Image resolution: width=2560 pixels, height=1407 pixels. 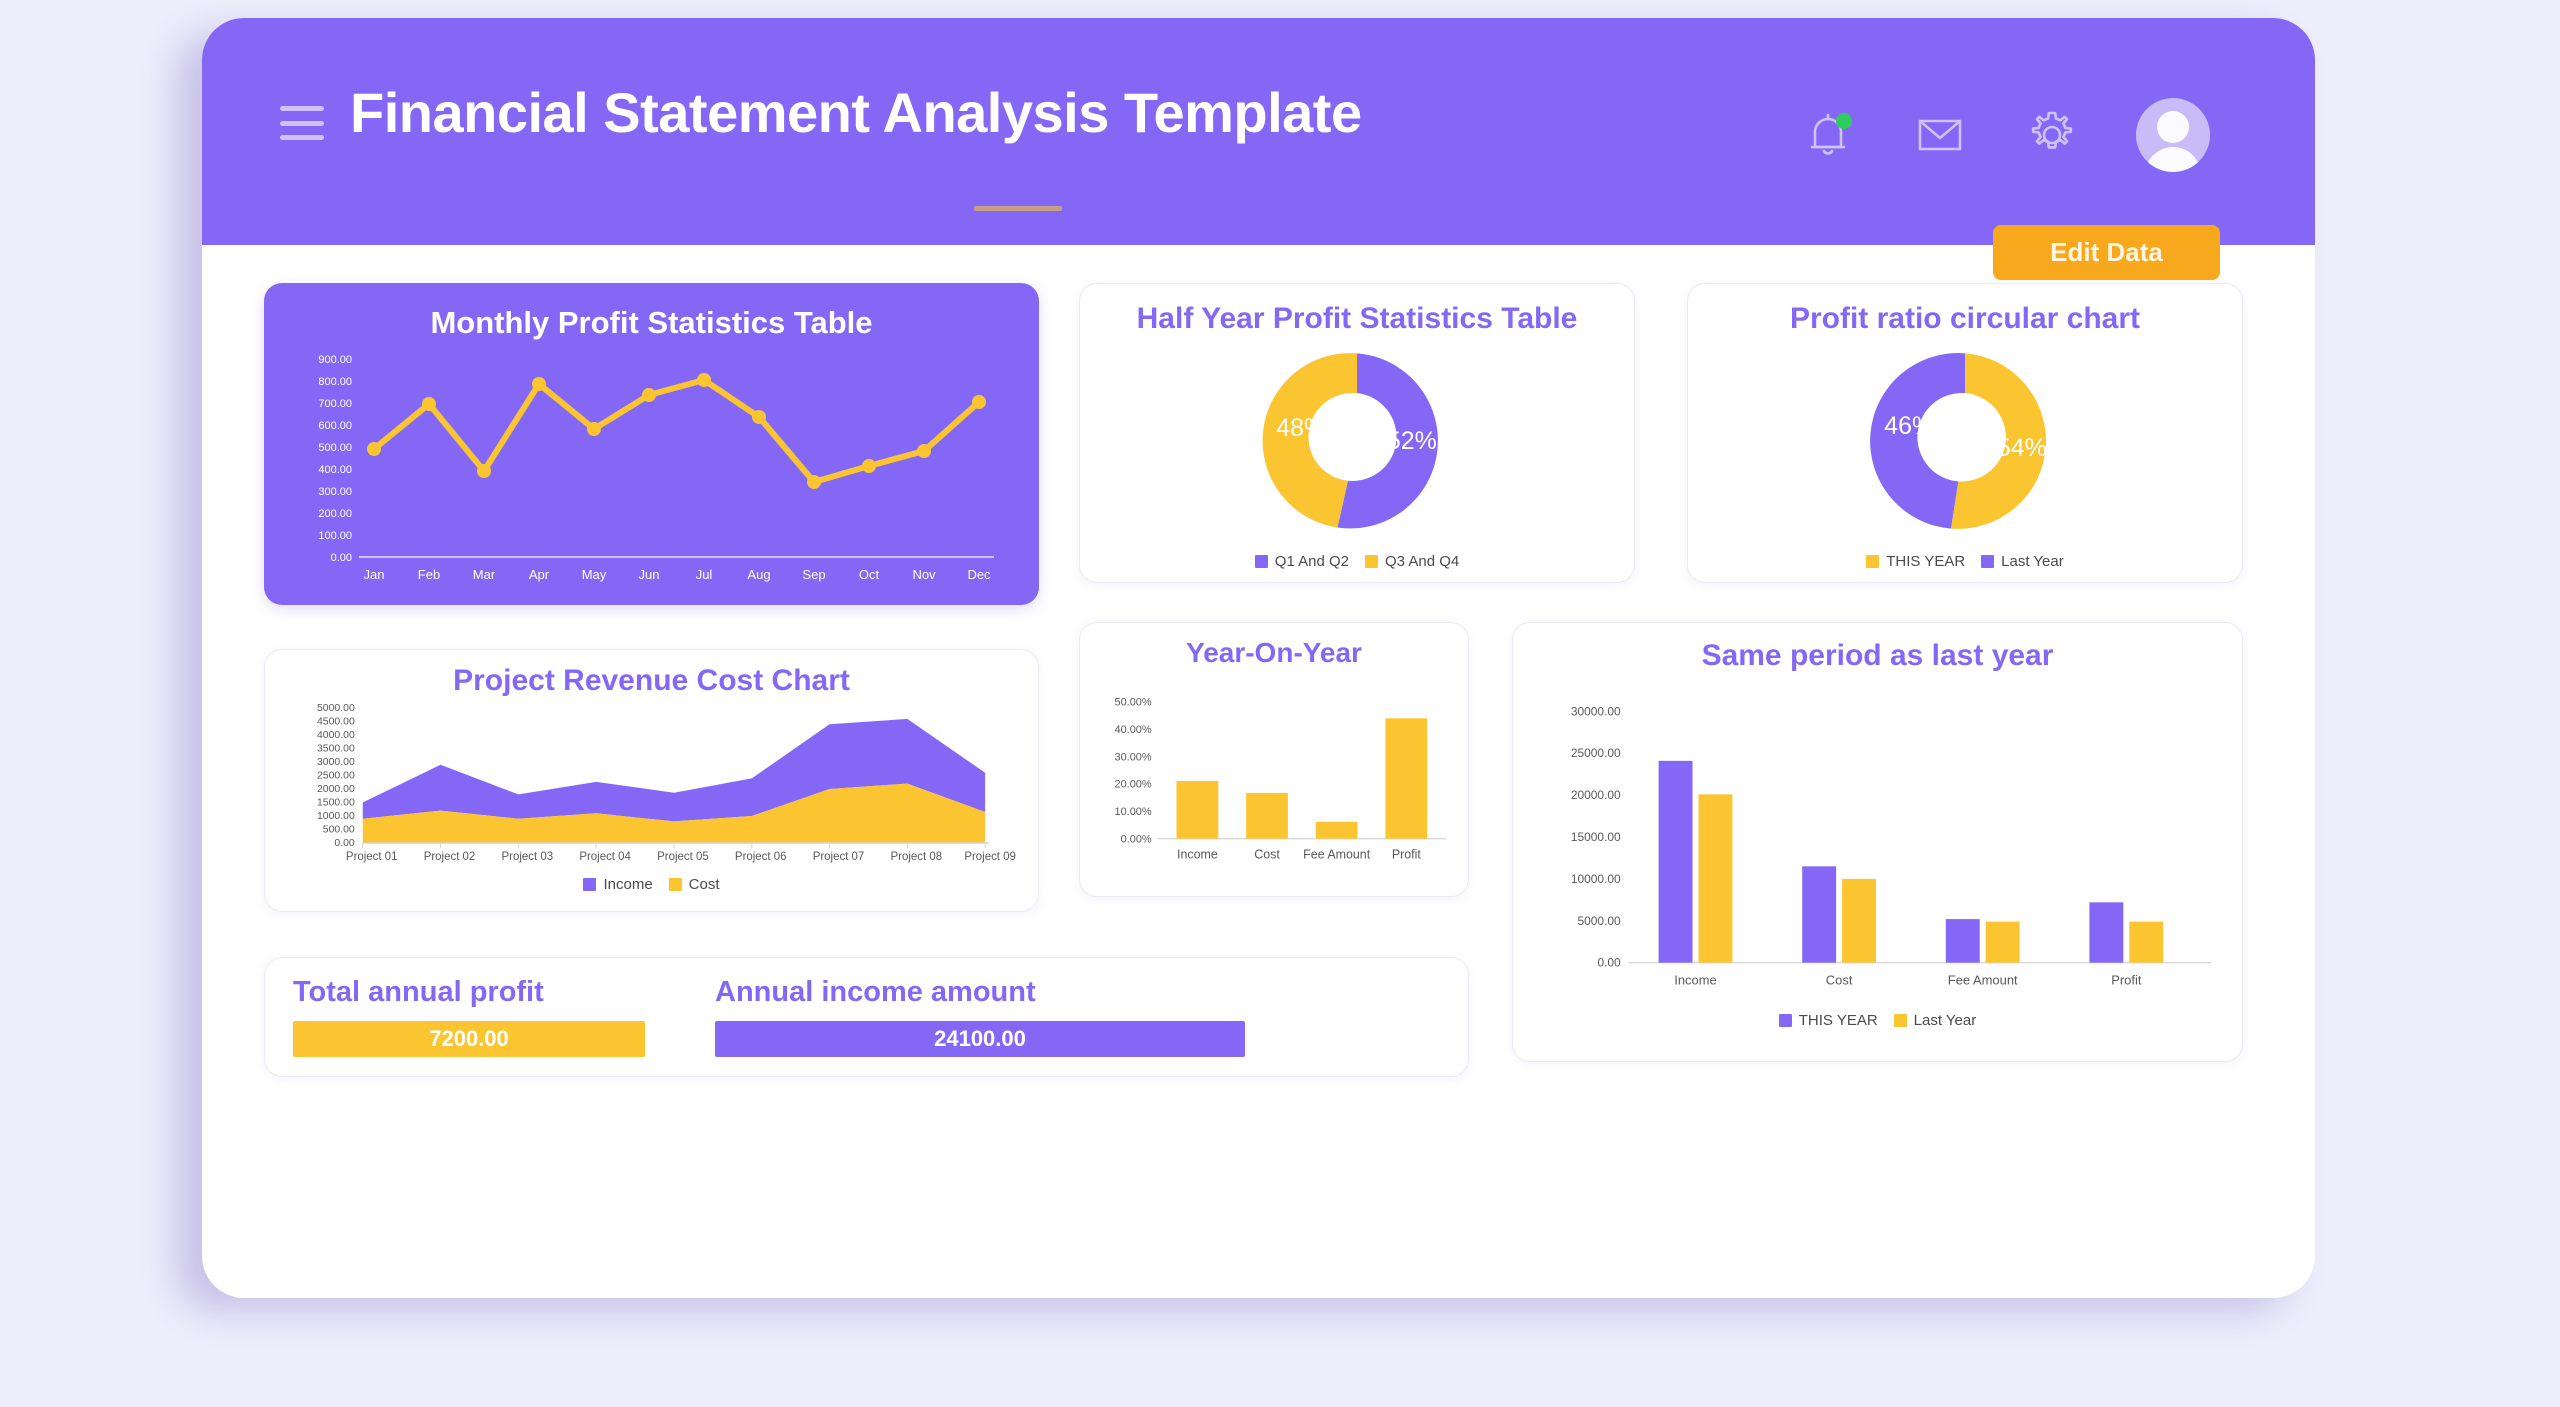 I want to click on svg-text: Project 09, so click(x=990, y=857).